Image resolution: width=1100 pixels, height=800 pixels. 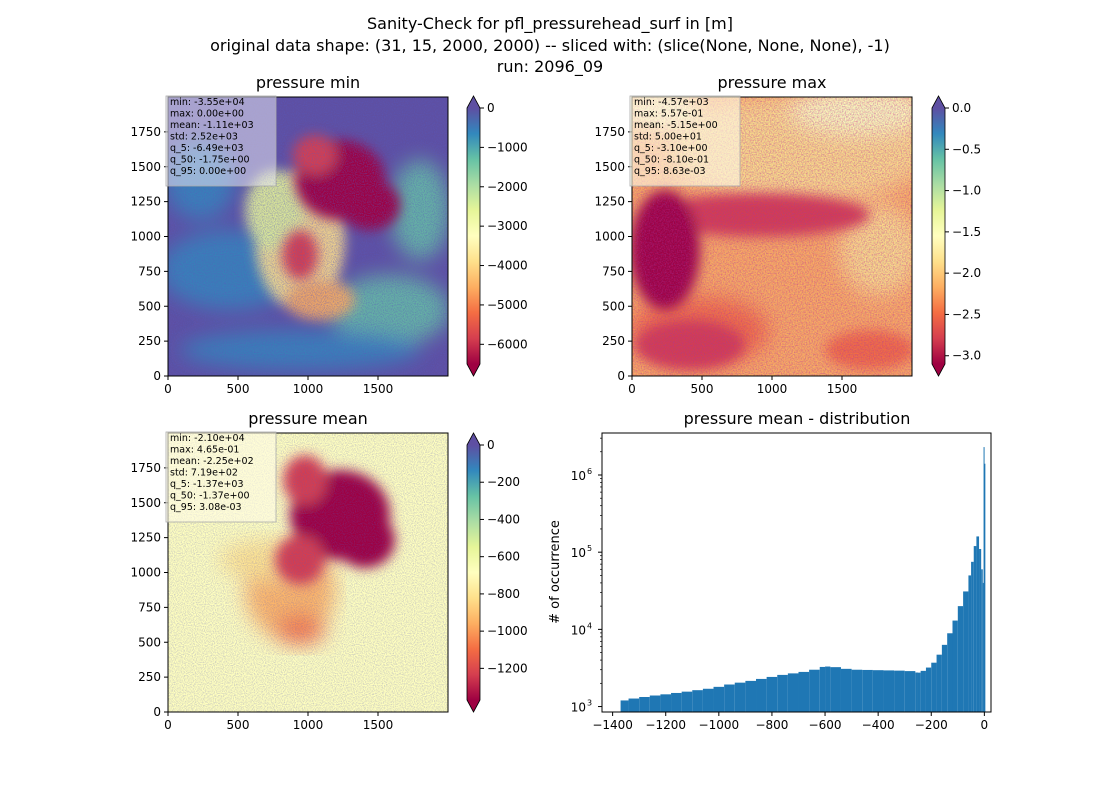 I want to click on colorbar-tick-label: −600, so click(x=503, y=557).